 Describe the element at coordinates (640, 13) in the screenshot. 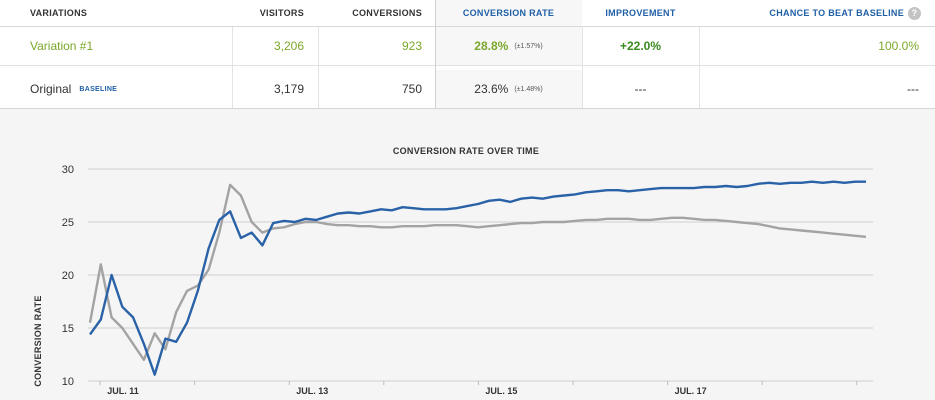

I see `header-improvement: IMPROVEMENT` at that location.